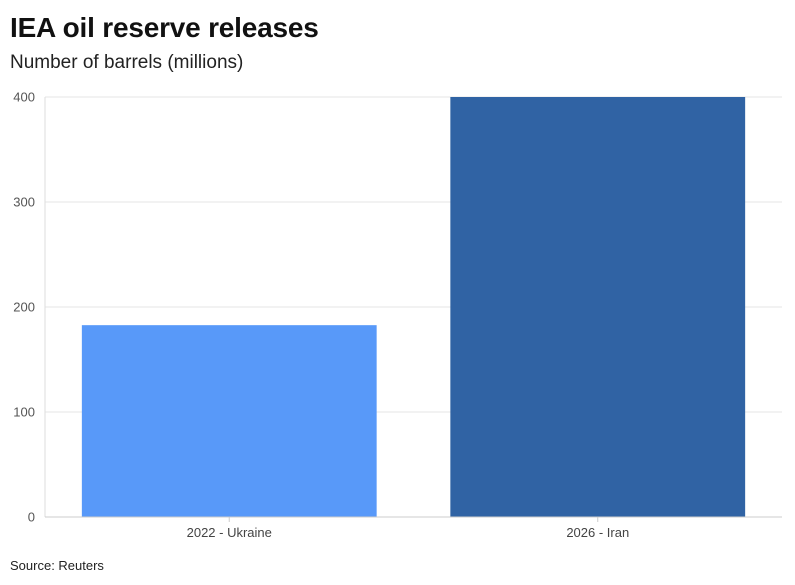  What do you see at coordinates (597, 532) in the screenshot?
I see `x-tick-label: 2026 - Iran` at bounding box center [597, 532].